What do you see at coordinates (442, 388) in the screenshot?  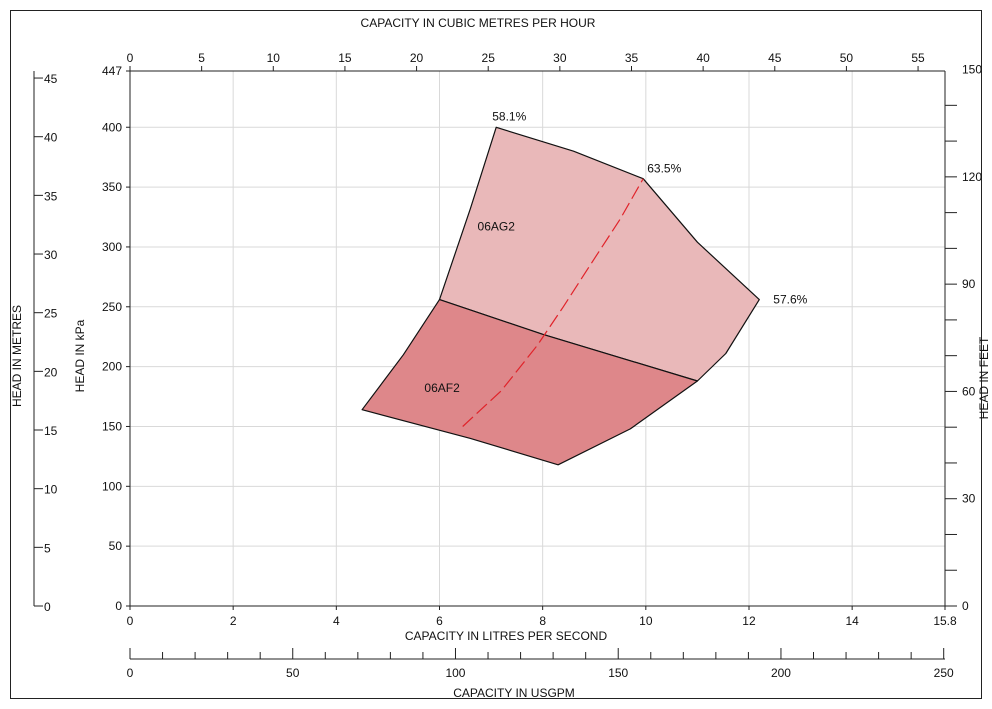 I see `region-label: 06AF2` at bounding box center [442, 388].